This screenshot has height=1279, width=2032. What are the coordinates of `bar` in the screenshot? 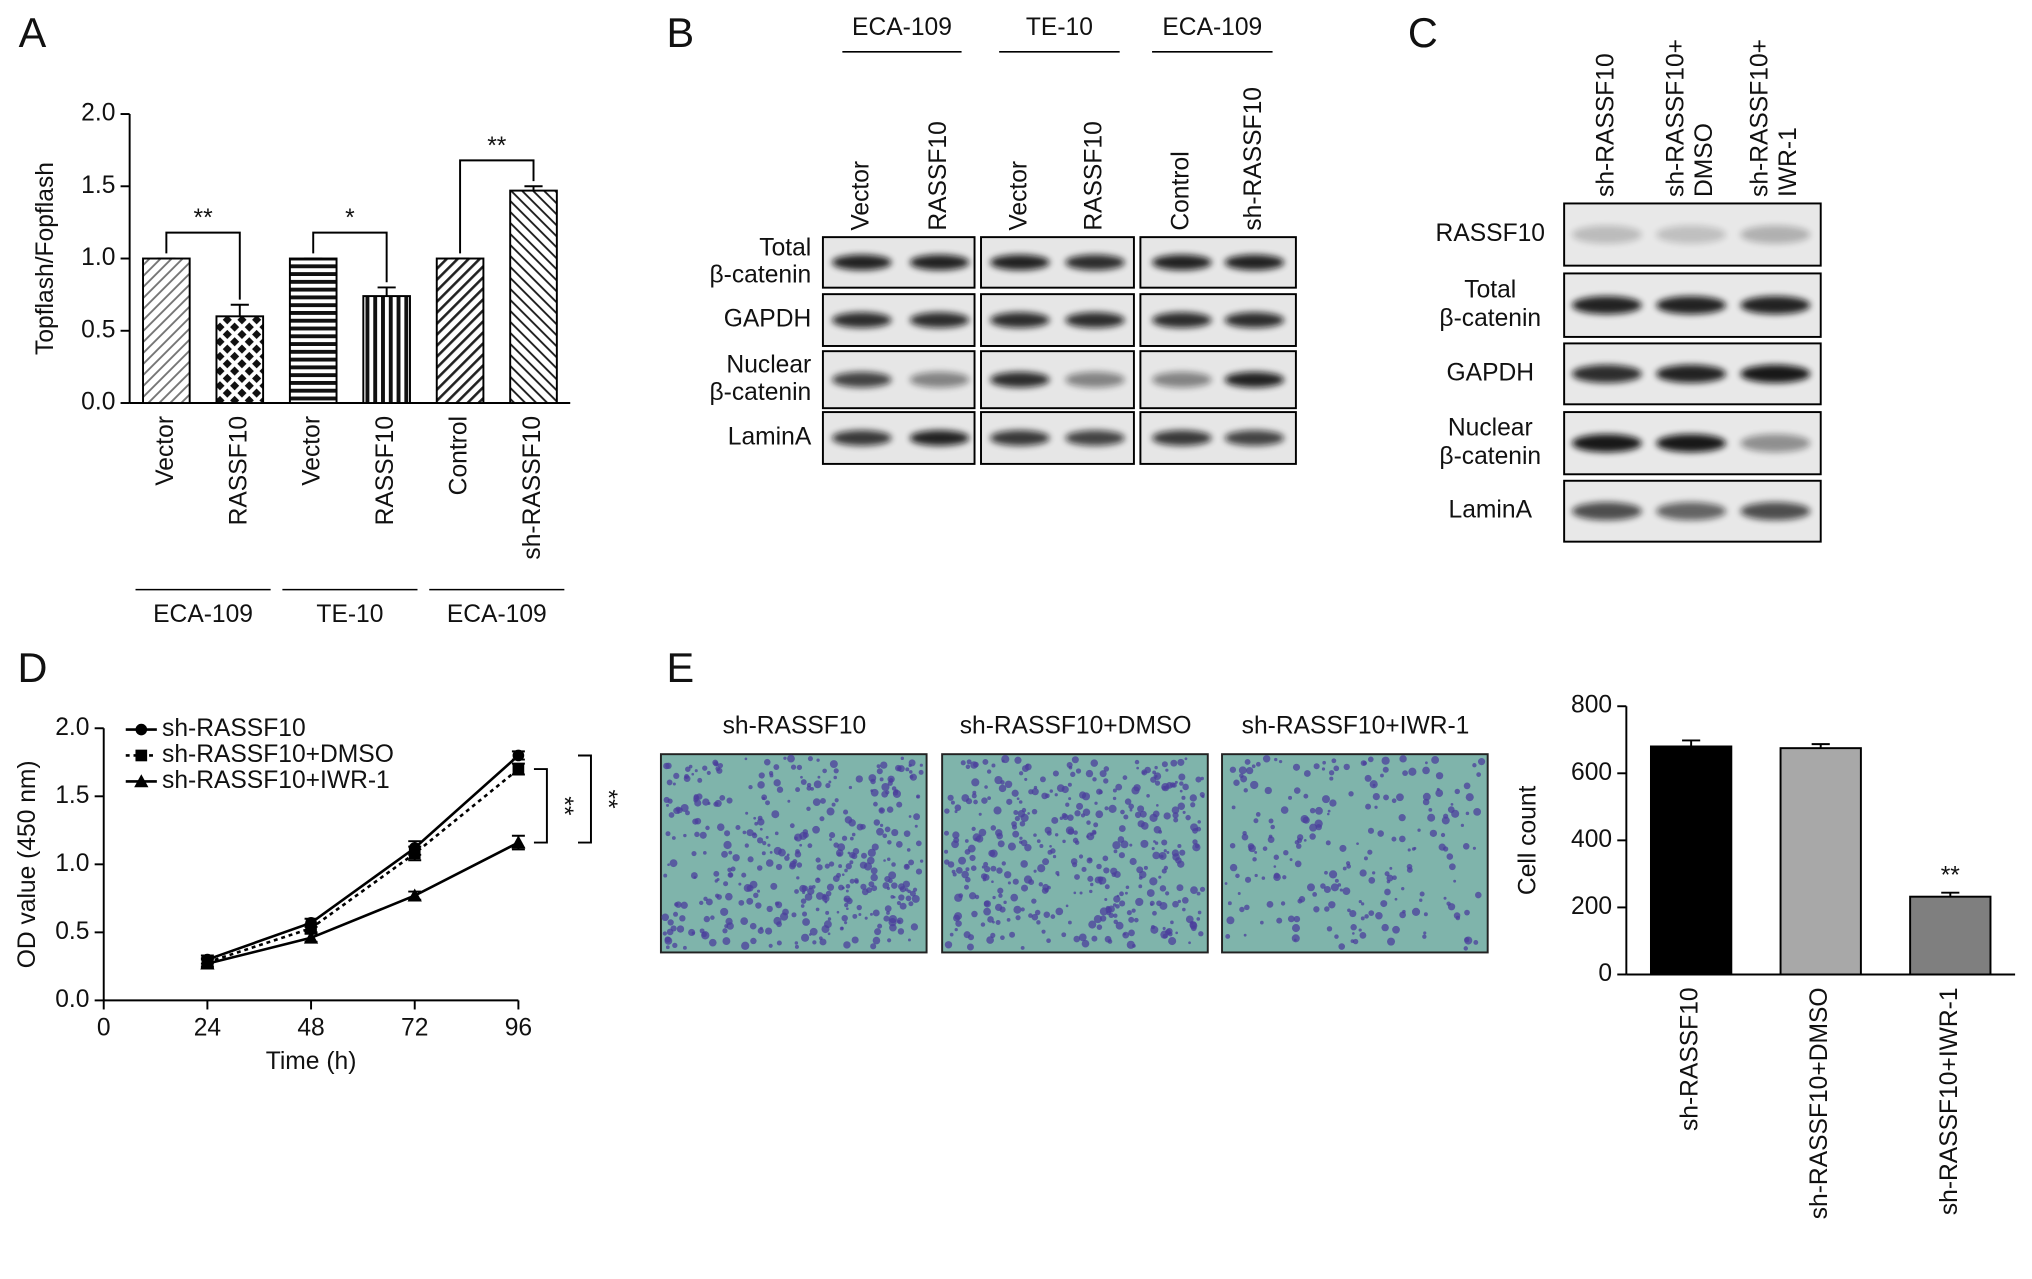 It's located at (1691, 860).